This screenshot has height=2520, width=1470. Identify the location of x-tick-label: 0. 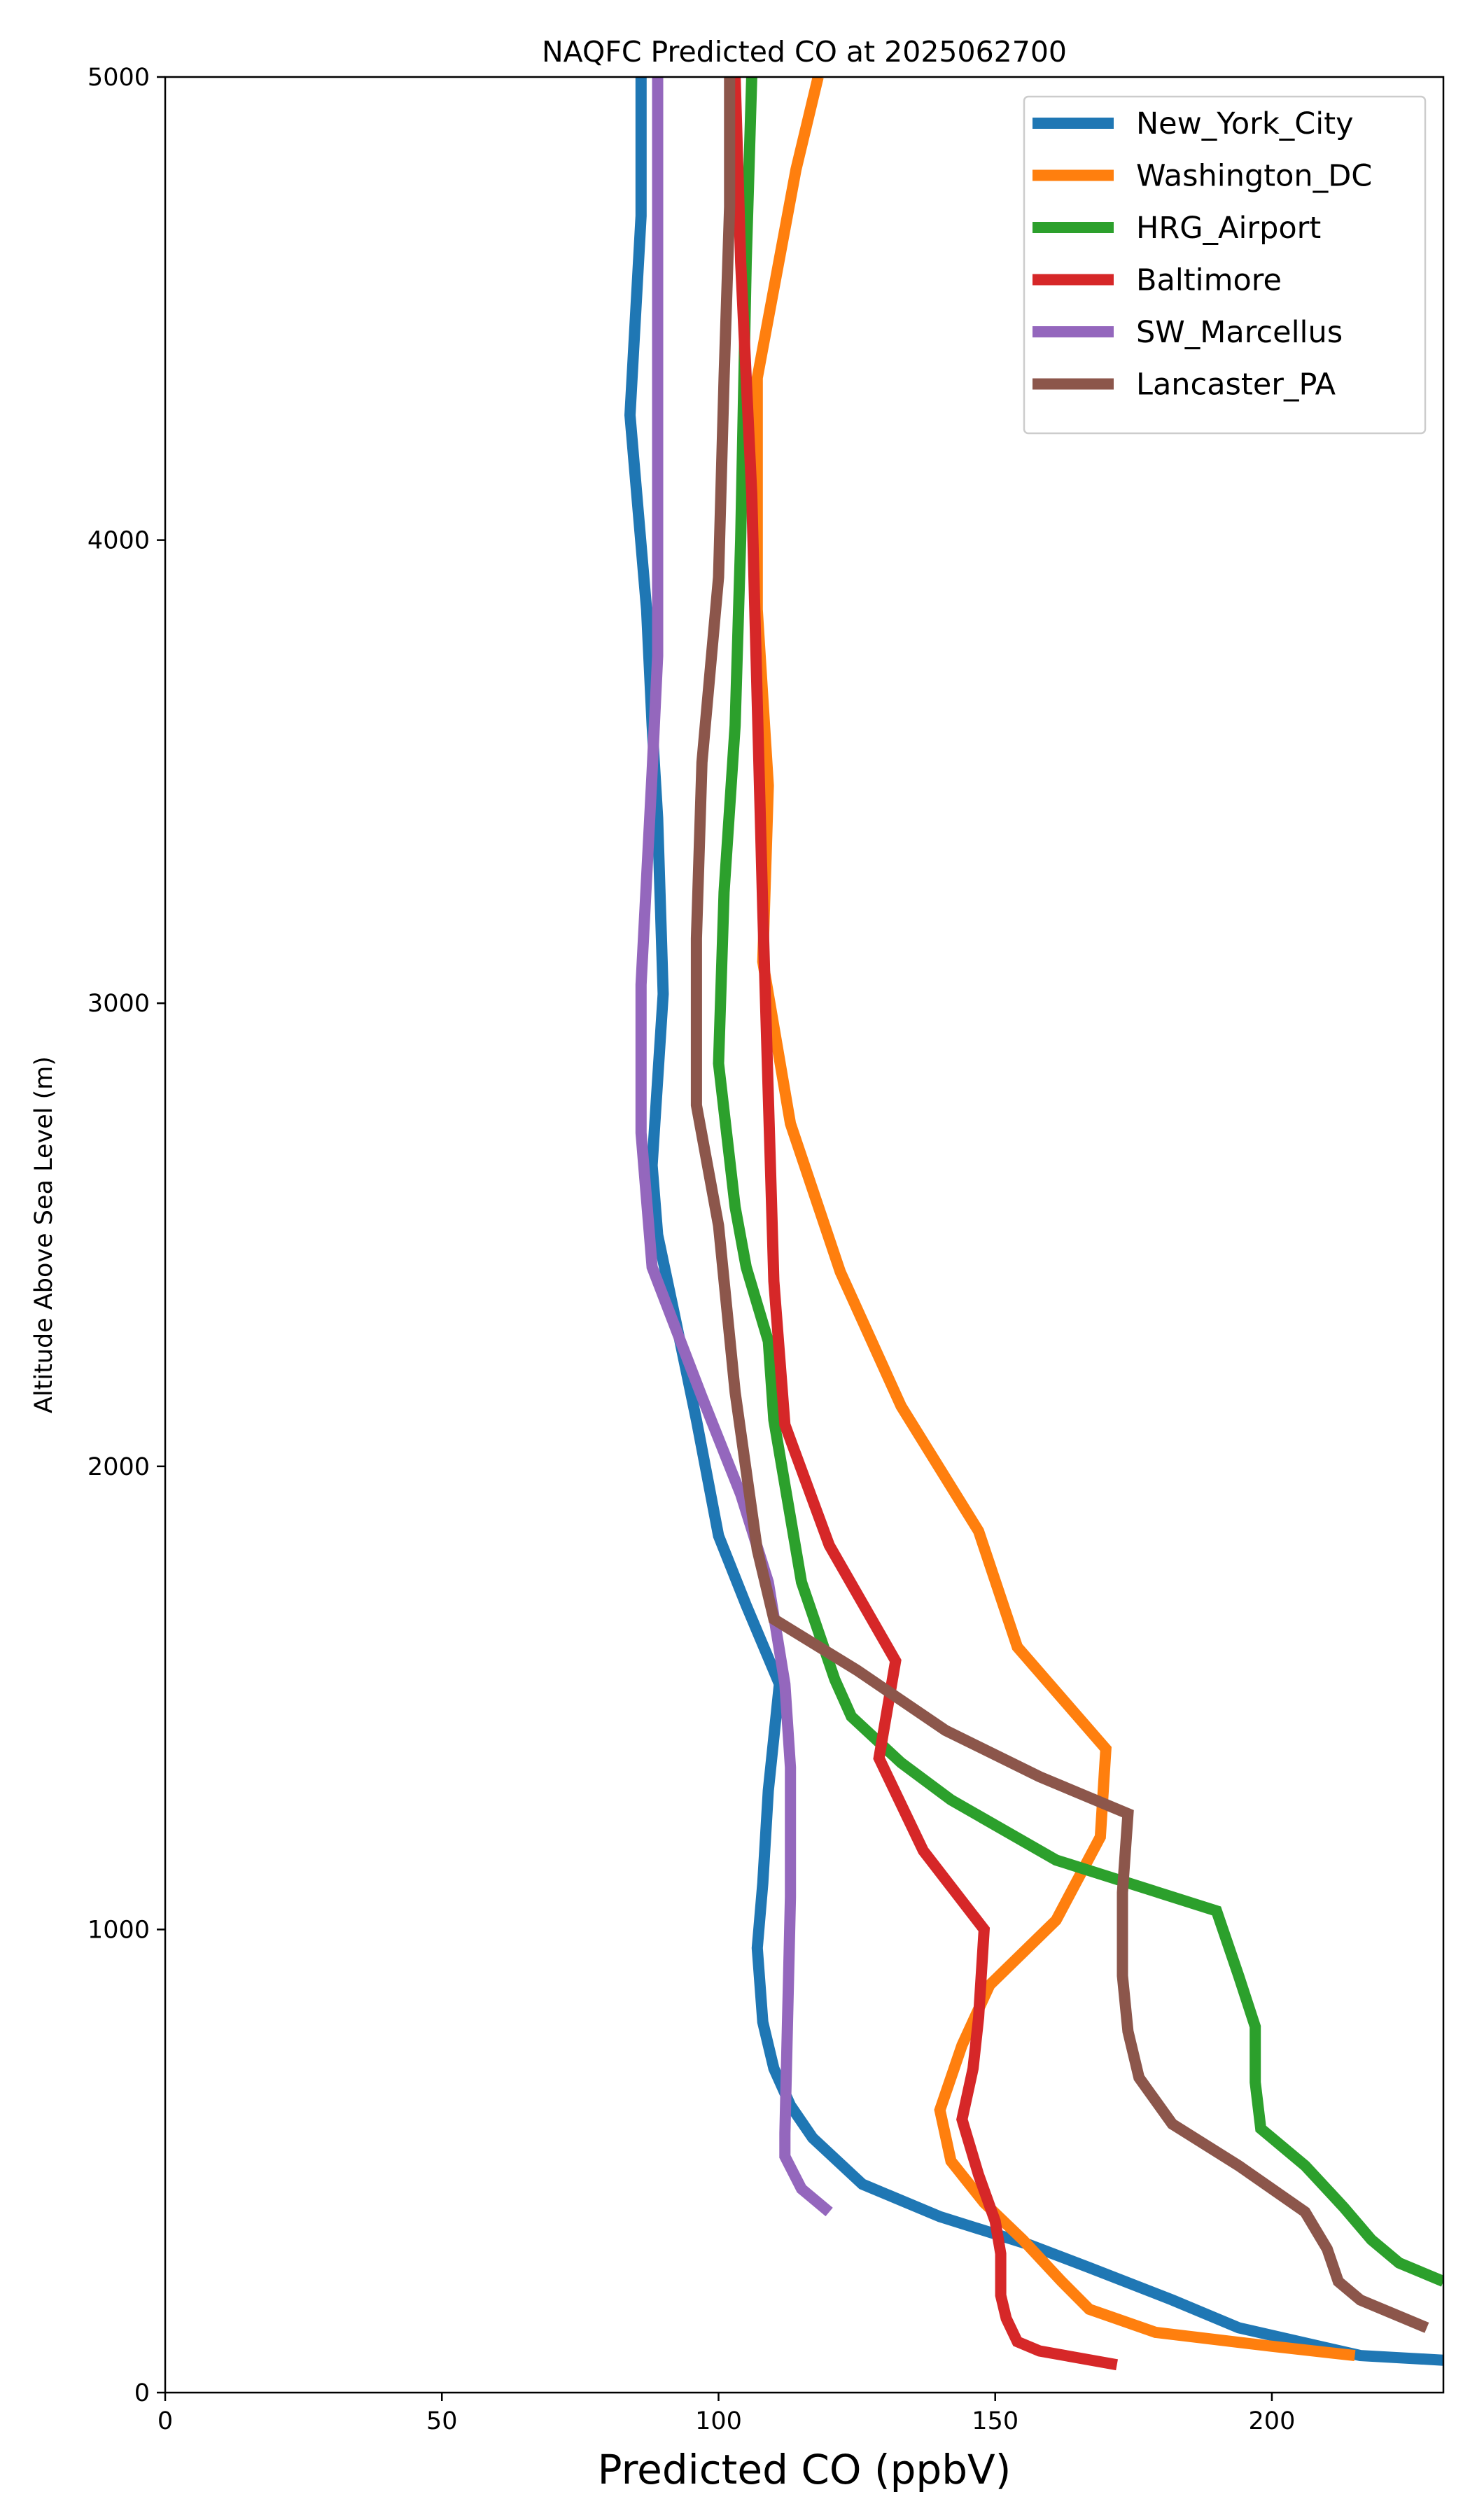
(165, 2421).